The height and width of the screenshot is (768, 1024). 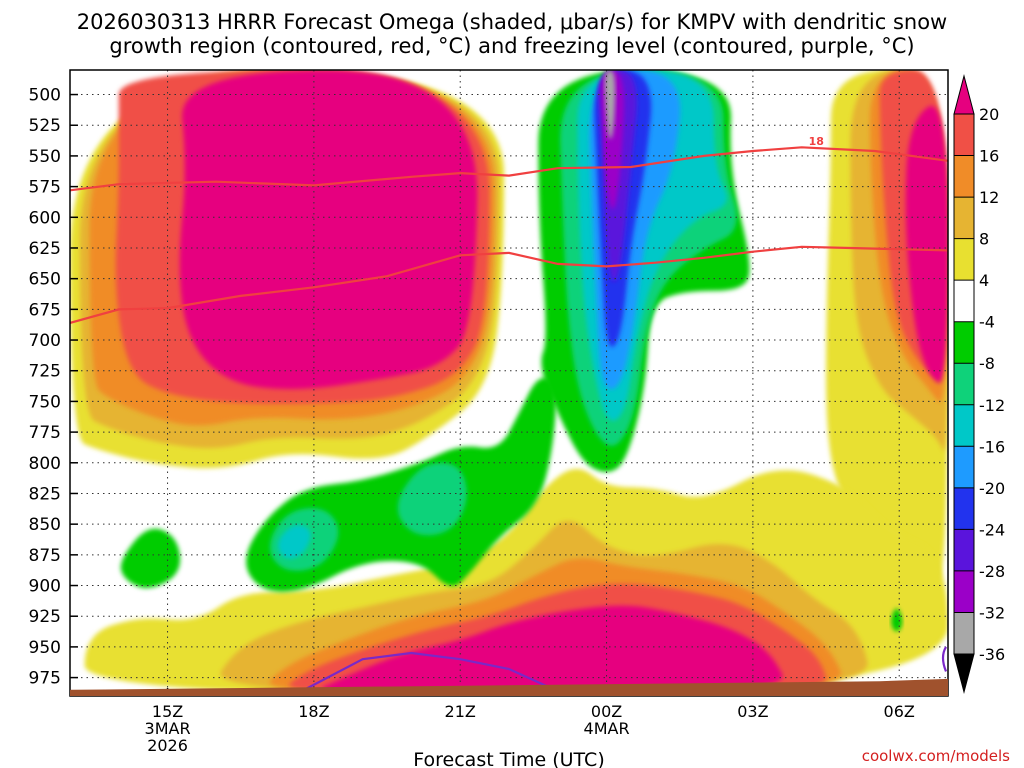 What do you see at coordinates (45, 96) in the screenshot?
I see `y-tick-label: 500` at bounding box center [45, 96].